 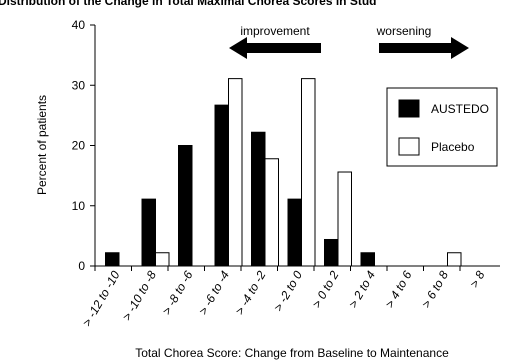 What do you see at coordinates (275, 48) in the screenshot?
I see `improvement-arrow-icon` at bounding box center [275, 48].